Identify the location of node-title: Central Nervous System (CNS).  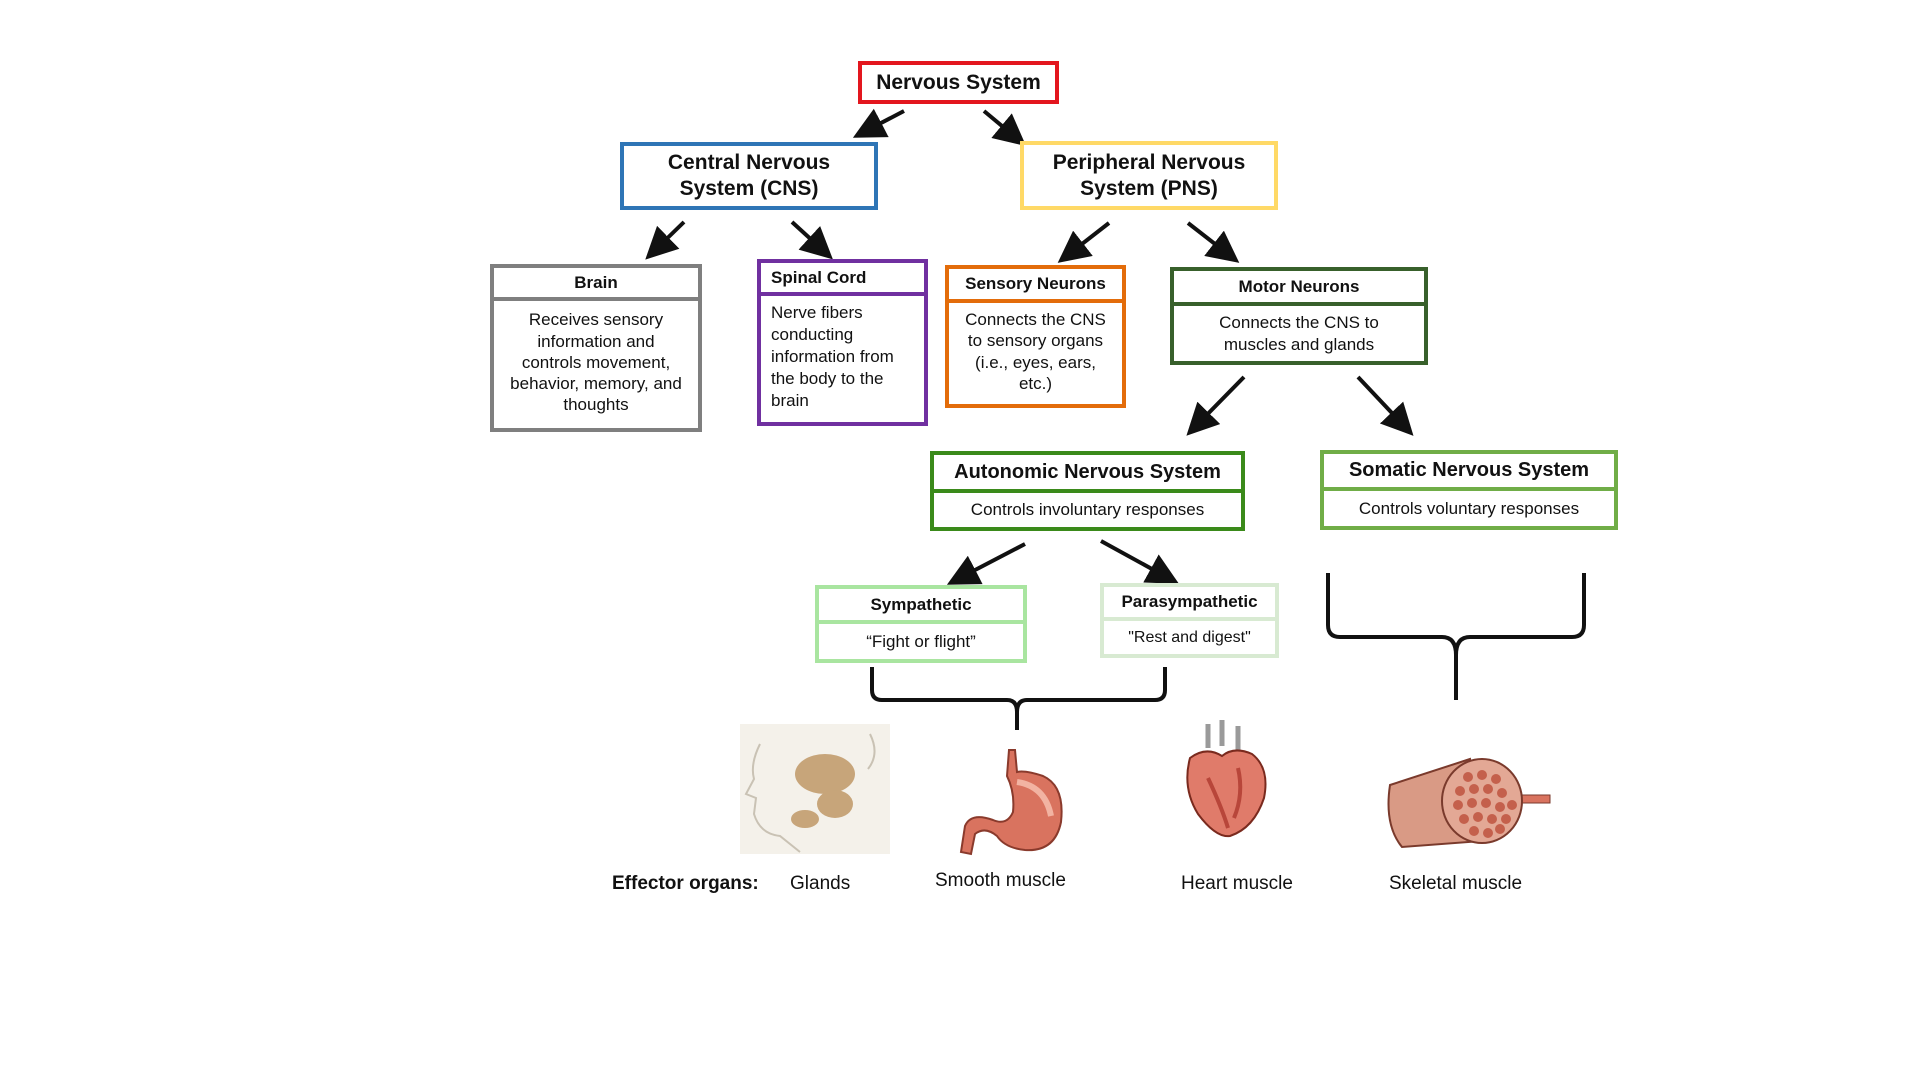
(749, 175).